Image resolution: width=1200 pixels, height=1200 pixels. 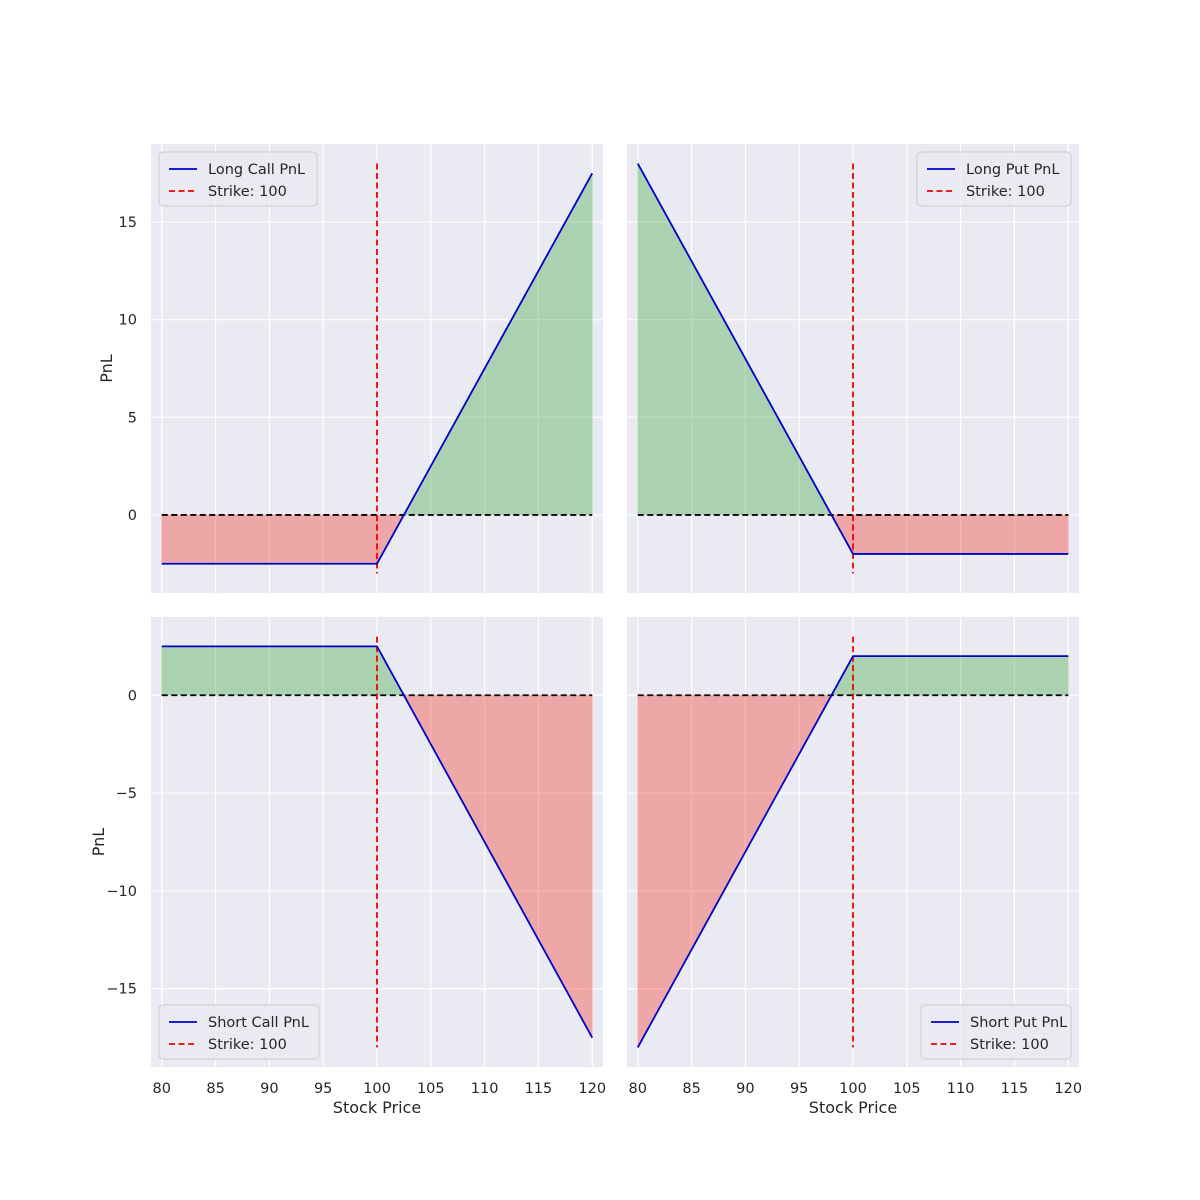 I want to click on y-tick-label: −10, so click(x=121, y=892).